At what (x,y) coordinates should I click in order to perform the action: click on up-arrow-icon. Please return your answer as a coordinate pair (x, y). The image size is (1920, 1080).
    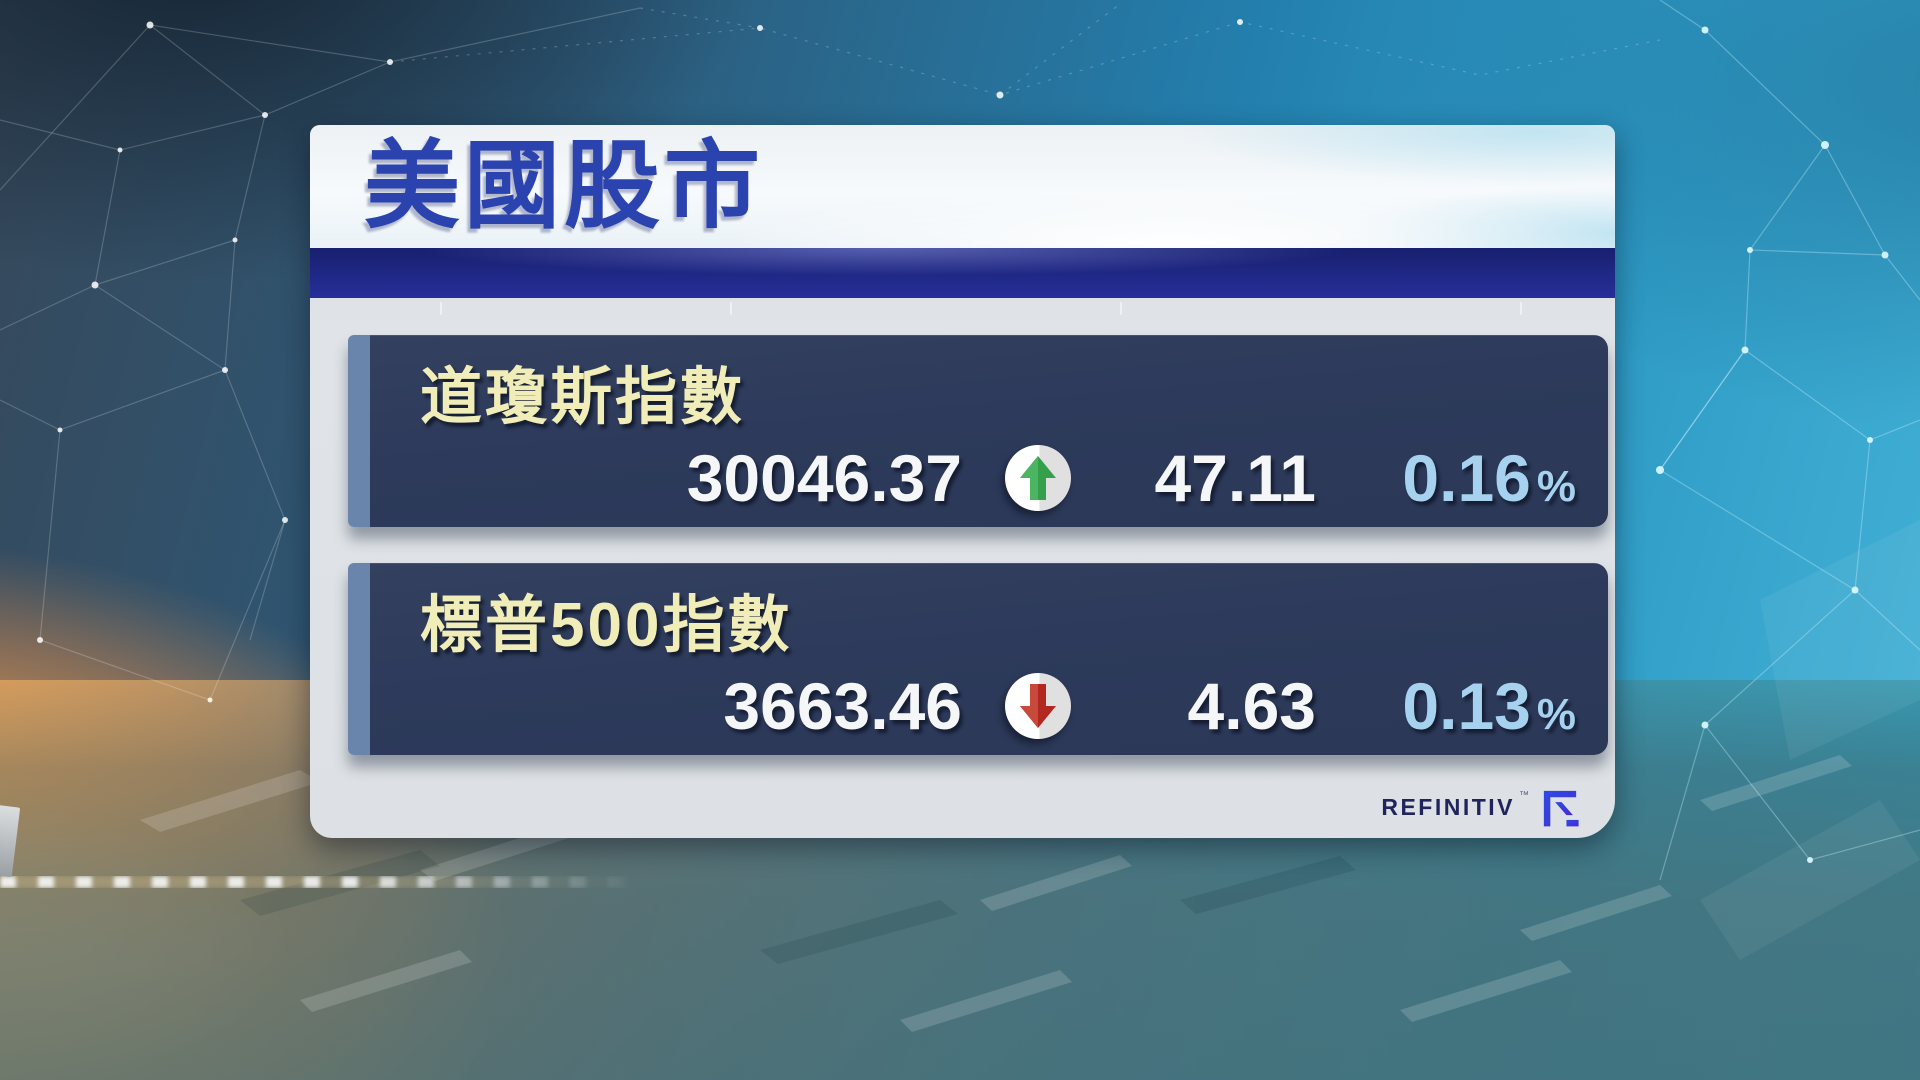
    Looking at the image, I should click on (1038, 478).